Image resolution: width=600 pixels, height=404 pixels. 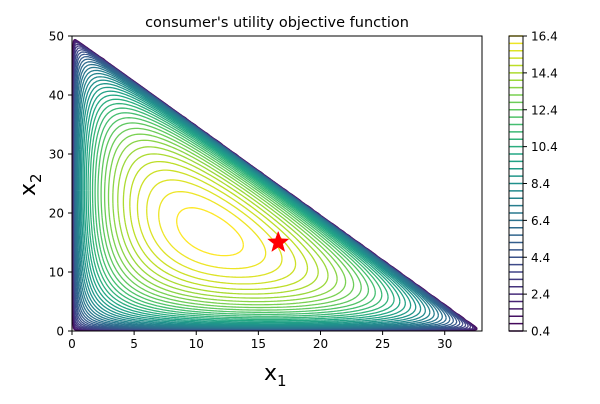 What do you see at coordinates (544, 37) in the screenshot?
I see `colorbar-tick-label: 16.4` at bounding box center [544, 37].